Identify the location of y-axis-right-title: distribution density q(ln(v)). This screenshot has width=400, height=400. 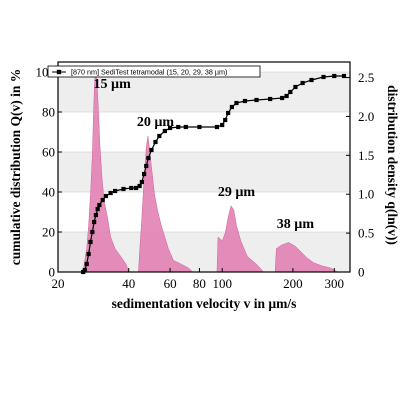
(392, 165).